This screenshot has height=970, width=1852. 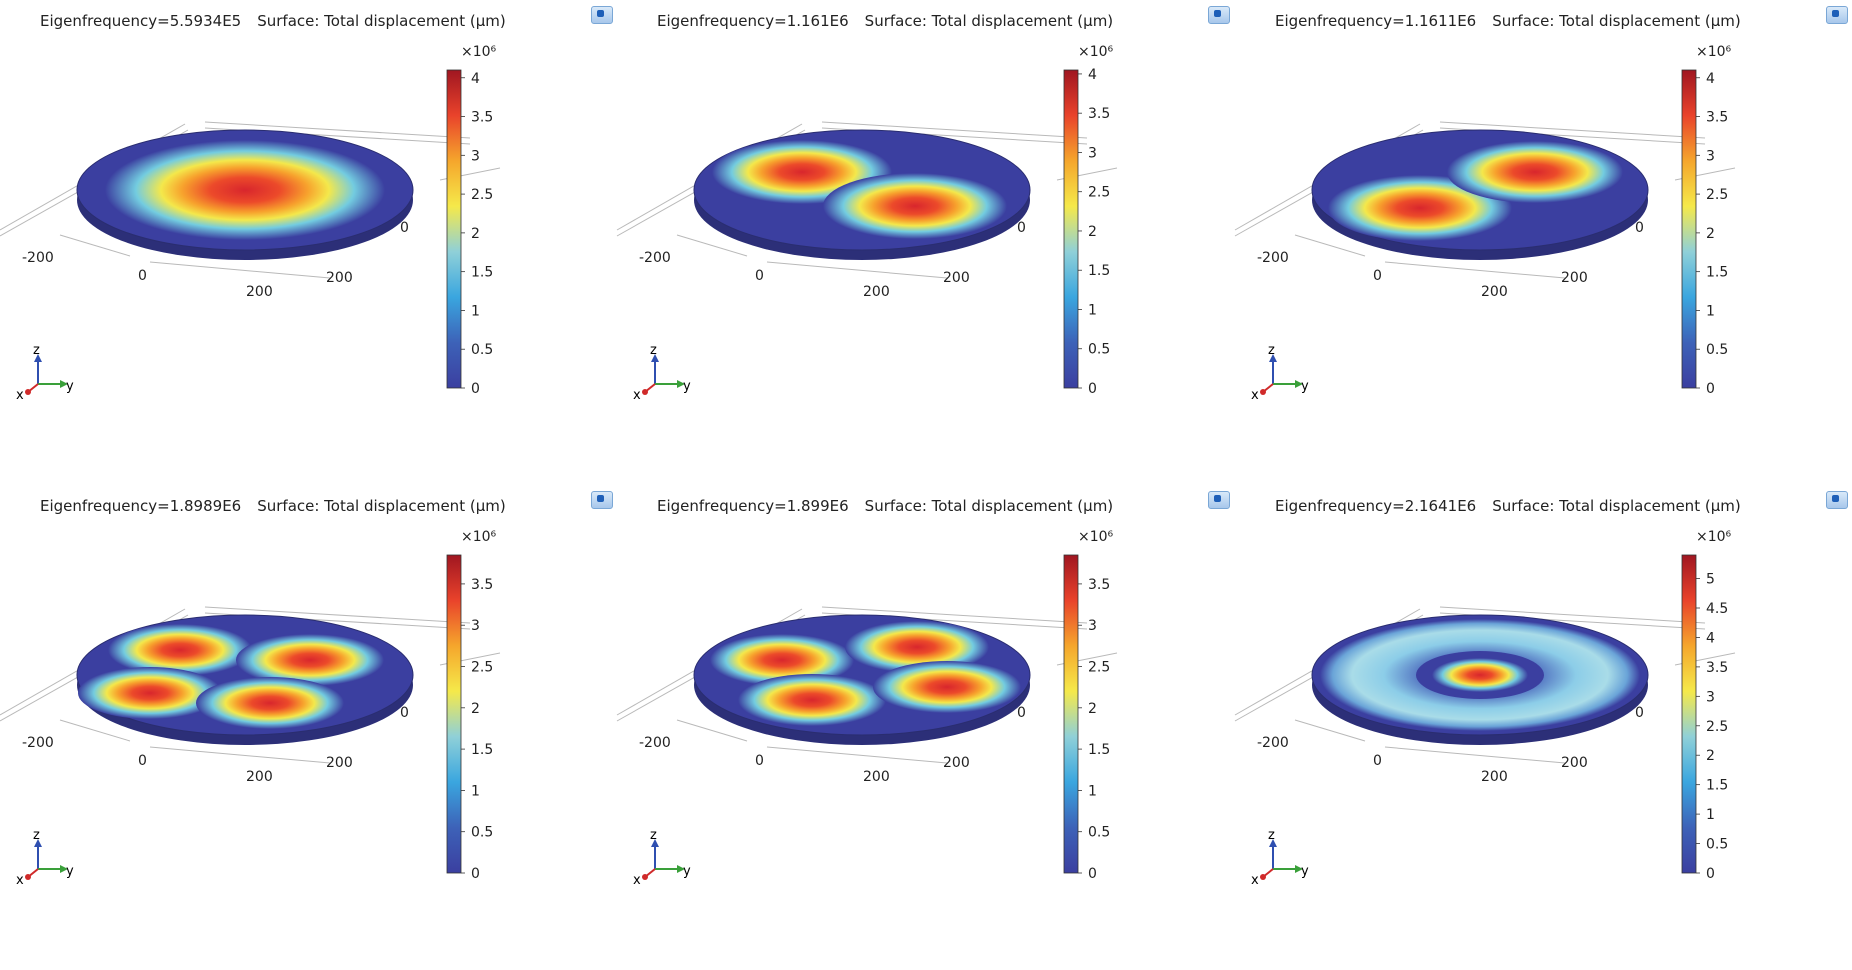 What do you see at coordinates (753, 506) in the screenshot?
I see `eigenfrequency-label: Eigenfrequency=1.899E6` at bounding box center [753, 506].